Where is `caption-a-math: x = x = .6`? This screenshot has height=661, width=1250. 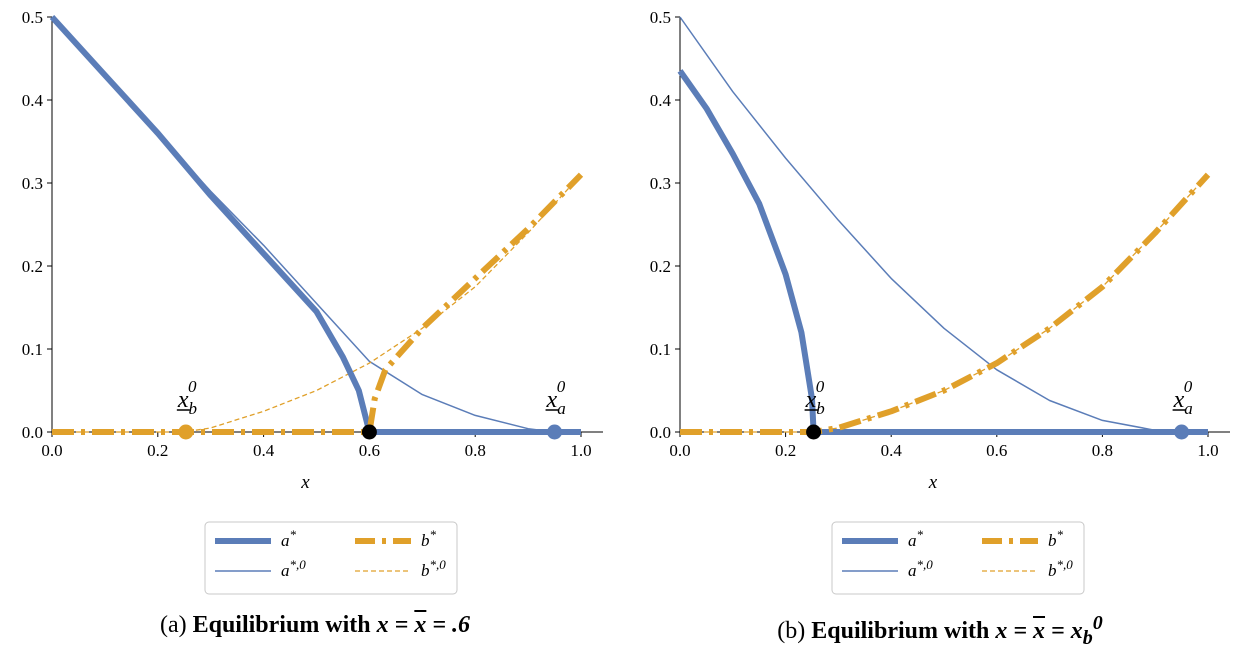
caption-a-math: x = x = .6 is located at coordinates (423, 625).